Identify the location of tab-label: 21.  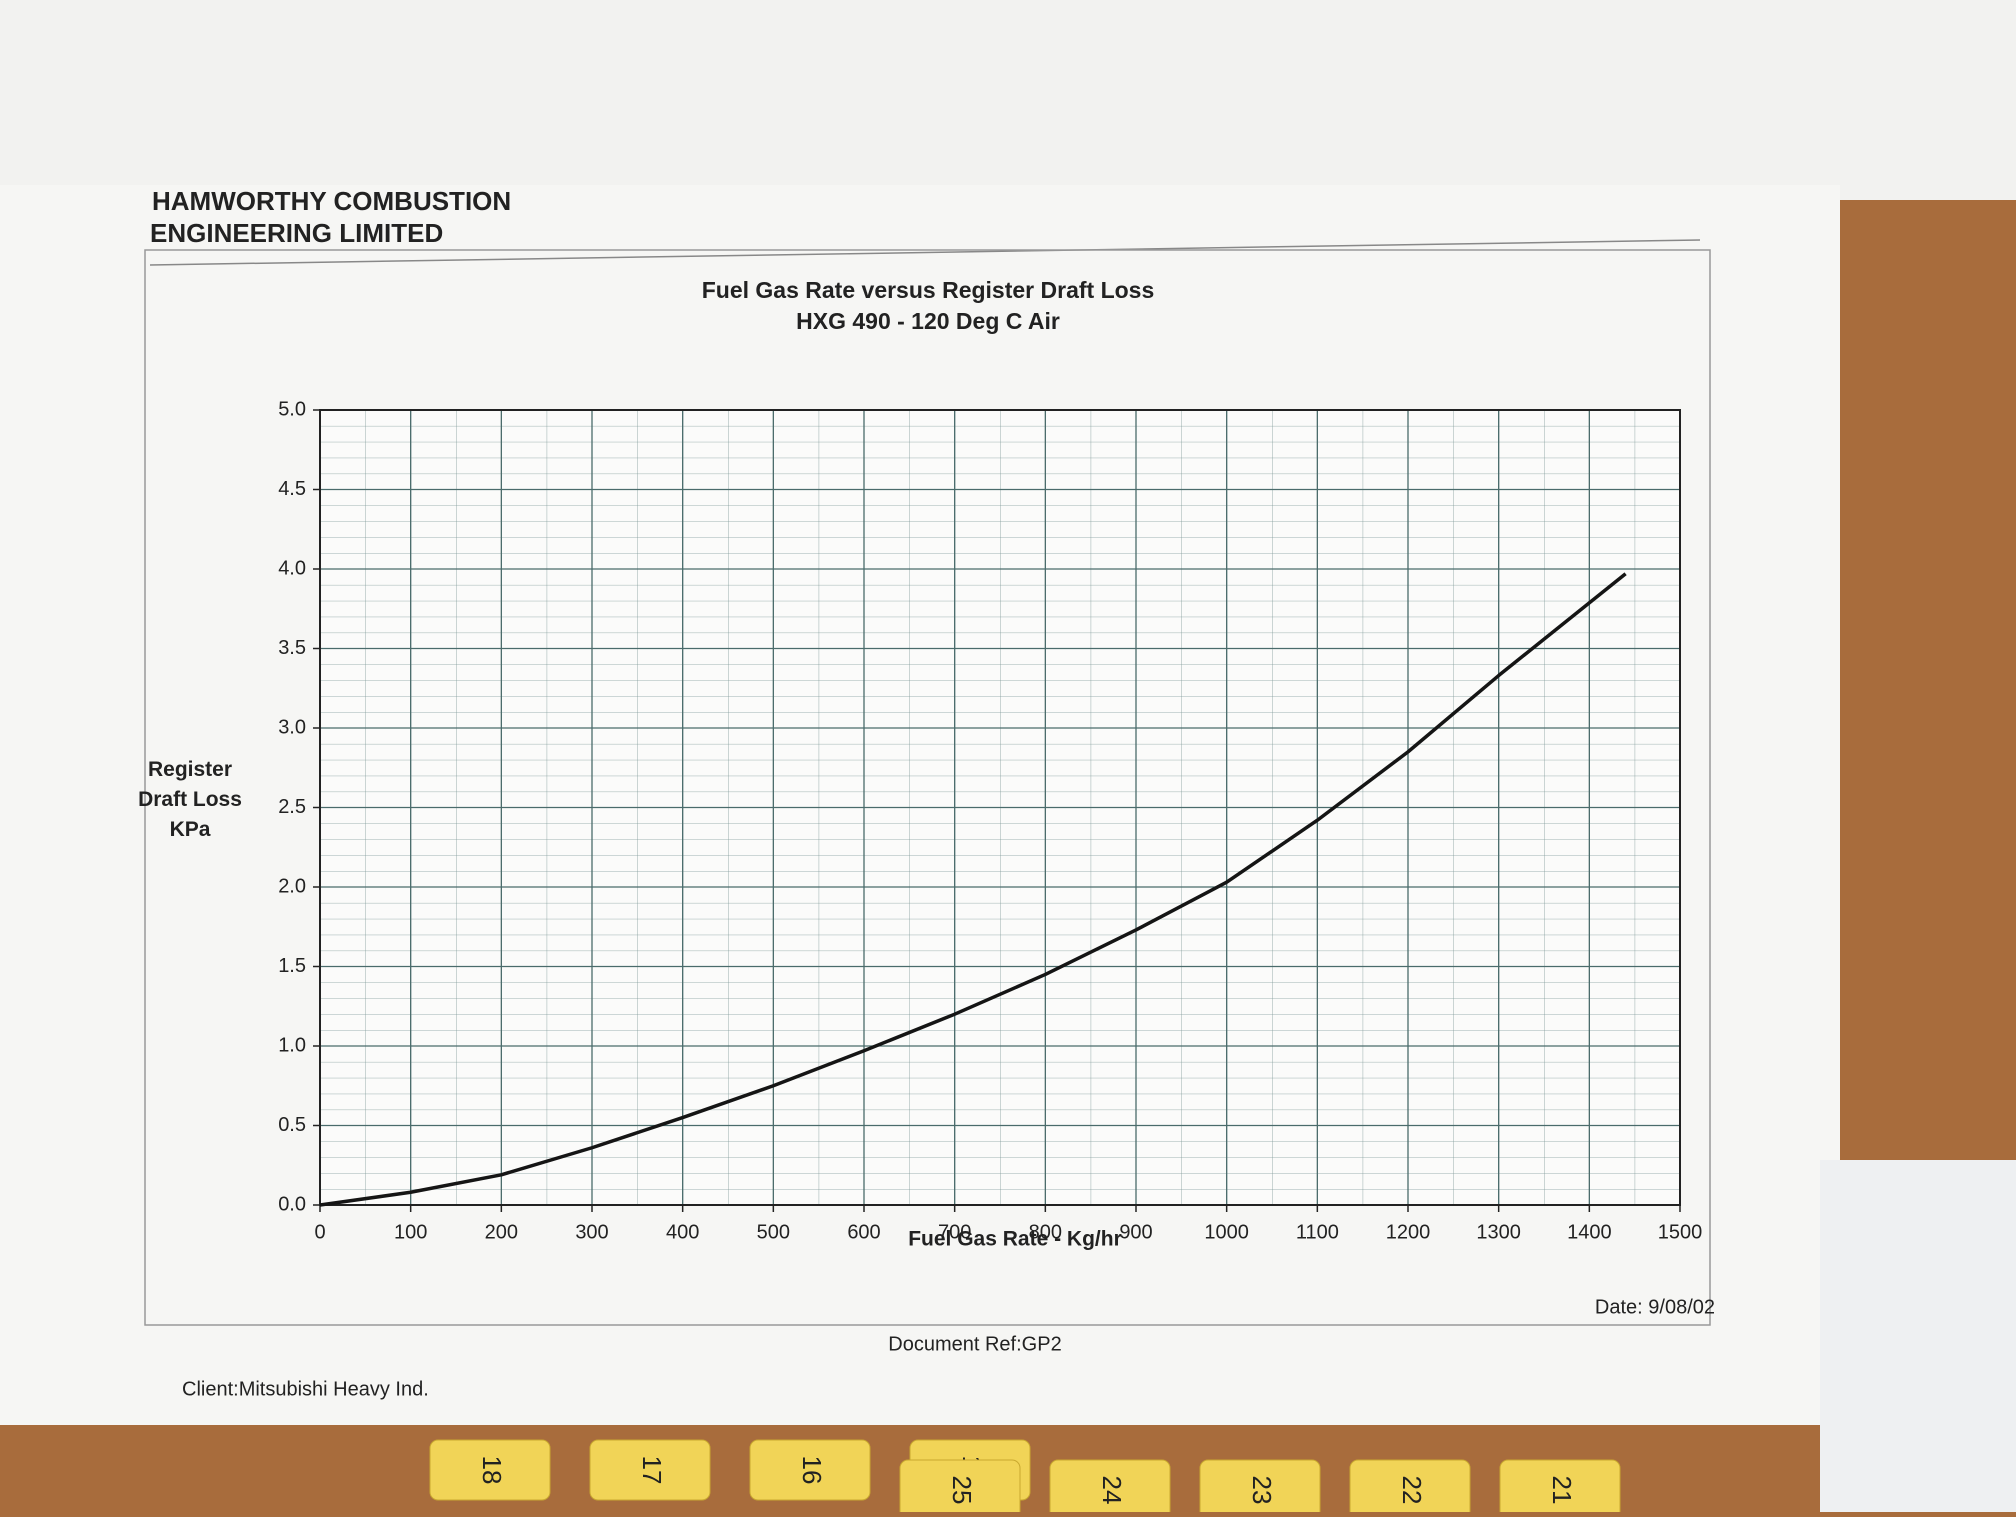
(1562, 1490).